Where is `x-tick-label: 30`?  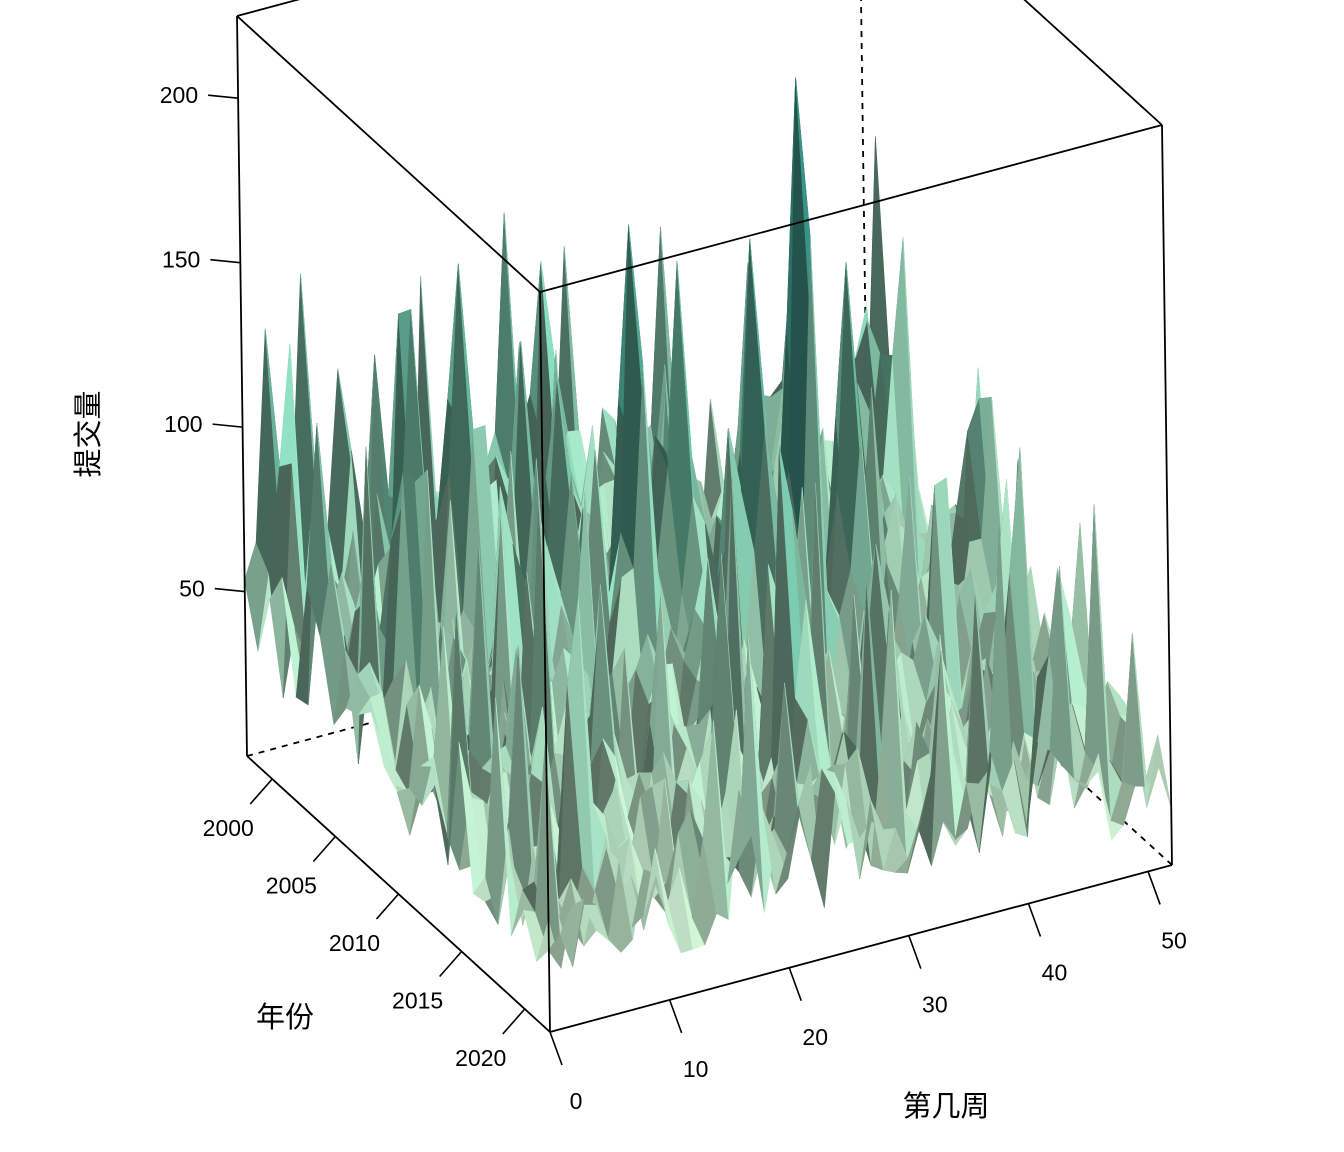
x-tick-label: 30 is located at coordinates (935, 1005).